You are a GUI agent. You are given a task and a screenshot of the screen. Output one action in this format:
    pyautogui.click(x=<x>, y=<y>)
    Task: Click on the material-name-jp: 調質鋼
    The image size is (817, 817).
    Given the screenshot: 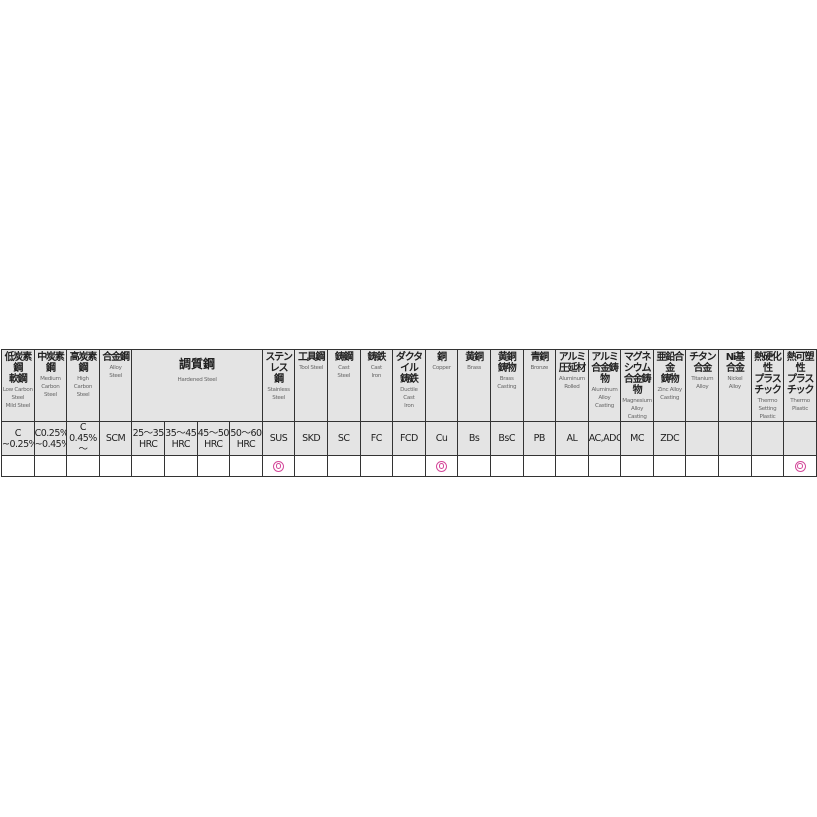 What is the action you would take?
    pyautogui.click(x=197, y=364)
    